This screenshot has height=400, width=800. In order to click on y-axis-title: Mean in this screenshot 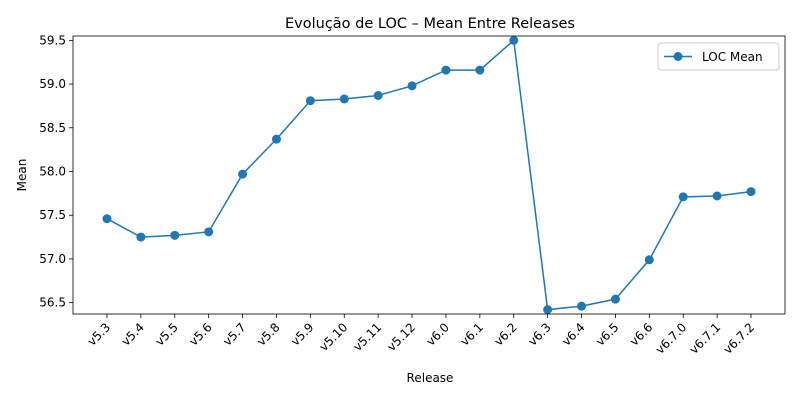, I will do `click(22, 175)`.